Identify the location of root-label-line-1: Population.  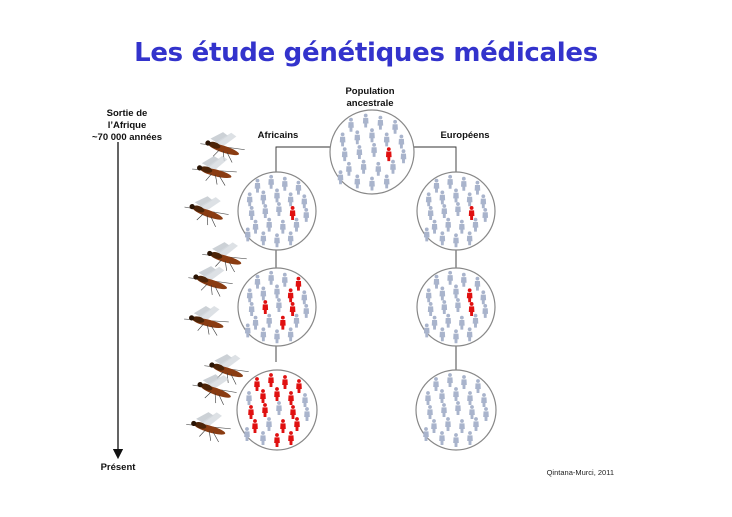
(370, 91).